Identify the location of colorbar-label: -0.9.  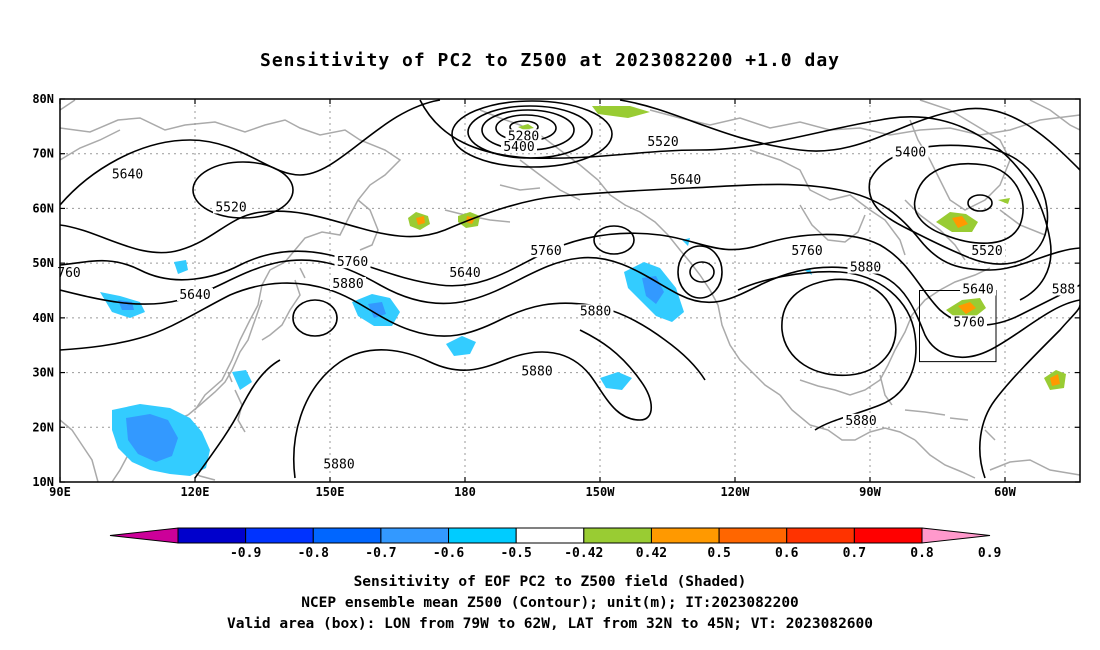
(245, 553).